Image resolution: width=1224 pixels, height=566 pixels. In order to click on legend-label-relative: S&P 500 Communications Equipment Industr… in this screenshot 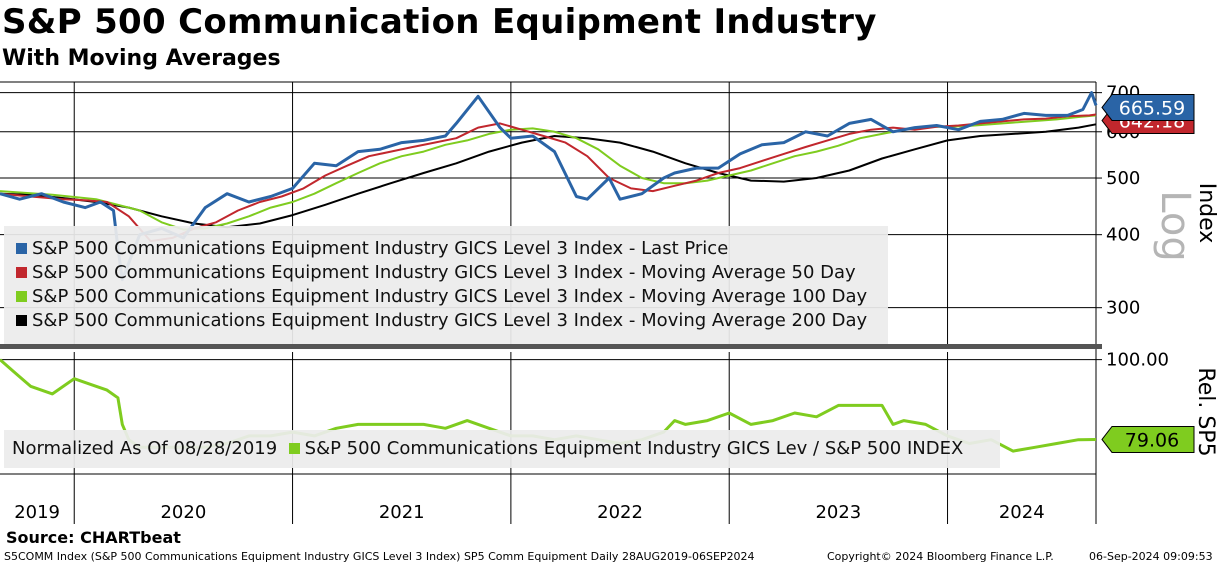, I will do `click(634, 448)`.